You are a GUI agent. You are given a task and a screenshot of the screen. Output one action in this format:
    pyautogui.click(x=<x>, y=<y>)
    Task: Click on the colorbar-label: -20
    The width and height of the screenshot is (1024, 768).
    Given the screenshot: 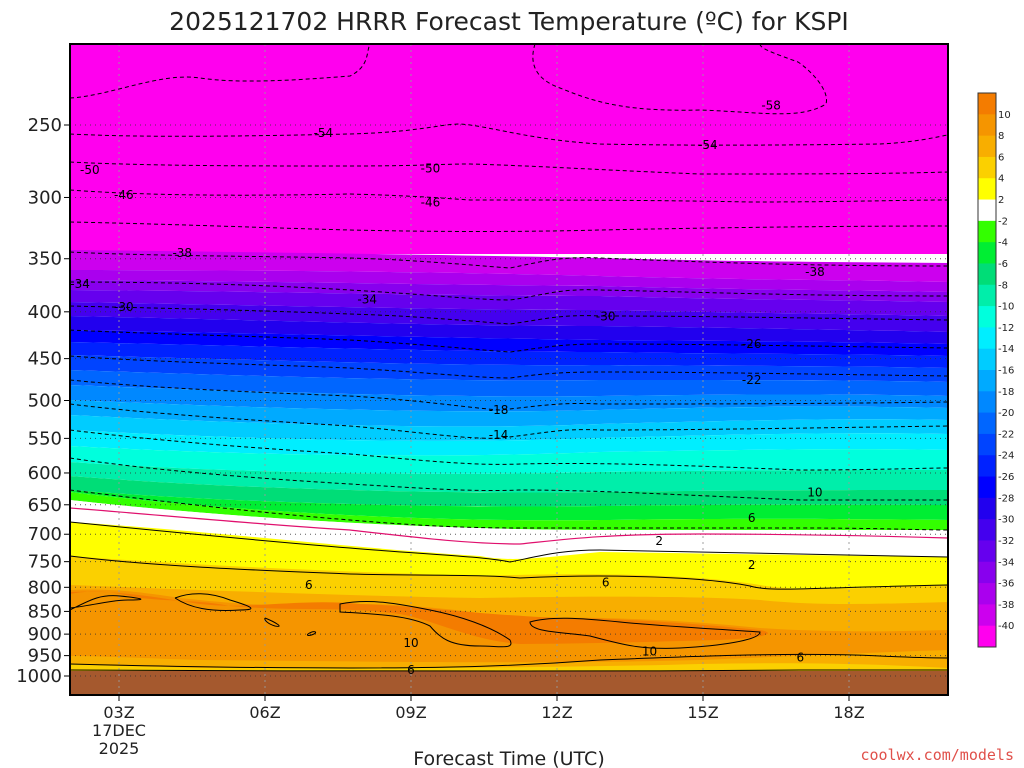 What is the action you would take?
    pyautogui.click(x=1006, y=413)
    